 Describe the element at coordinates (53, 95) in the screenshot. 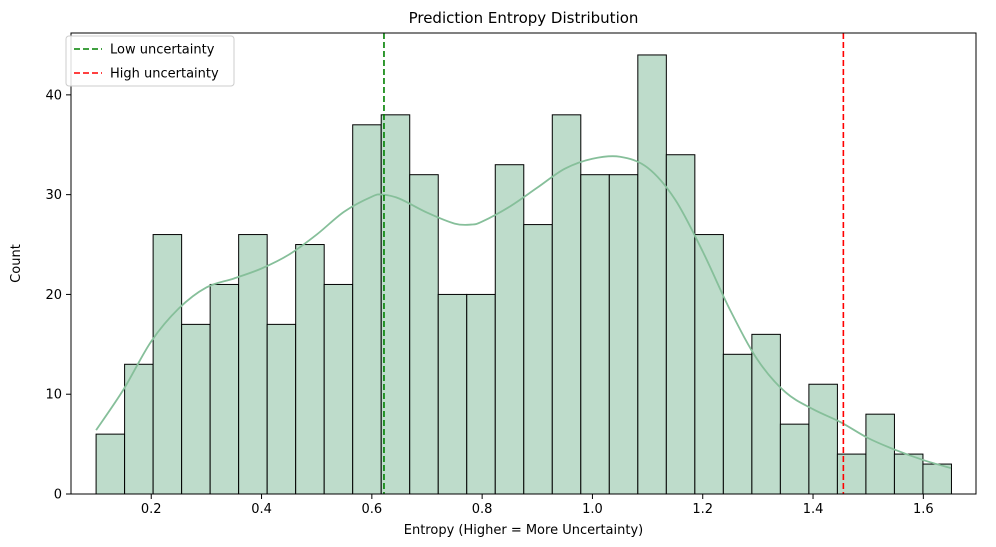

I see `y-tick-label: 40` at that location.